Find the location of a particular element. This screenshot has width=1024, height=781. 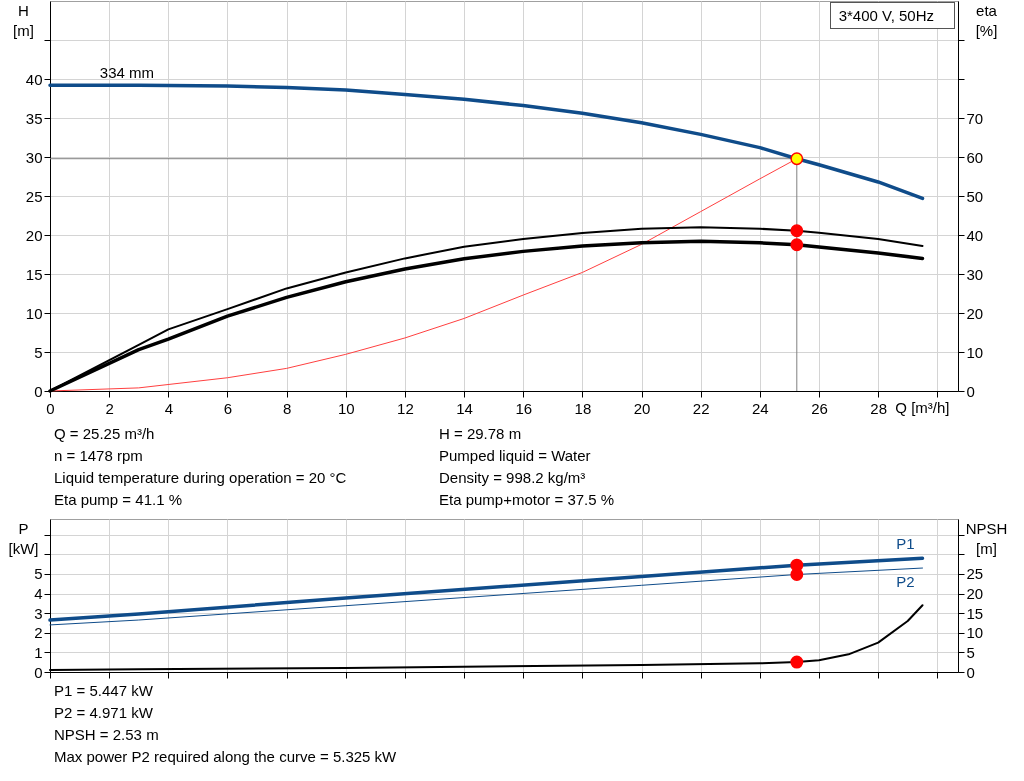

text: Liquid temperature during operation = 20 °C is located at coordinates (201, 478).